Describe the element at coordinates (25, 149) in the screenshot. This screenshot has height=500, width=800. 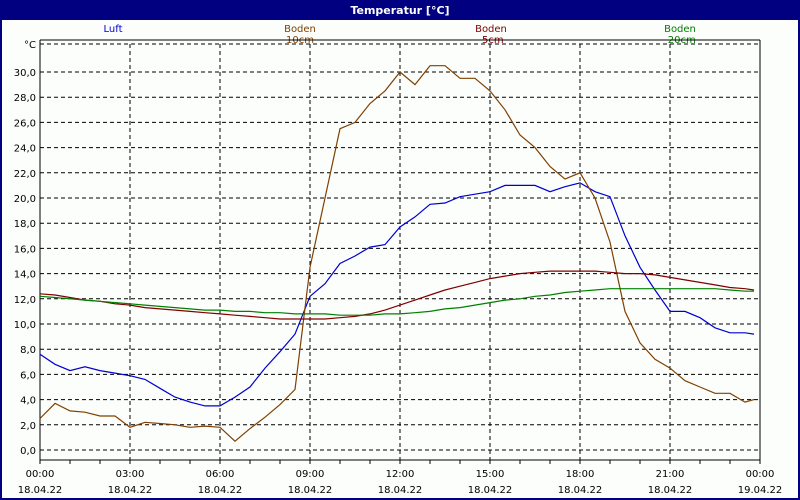
I see `y-tick-label: 24,0` at that location.